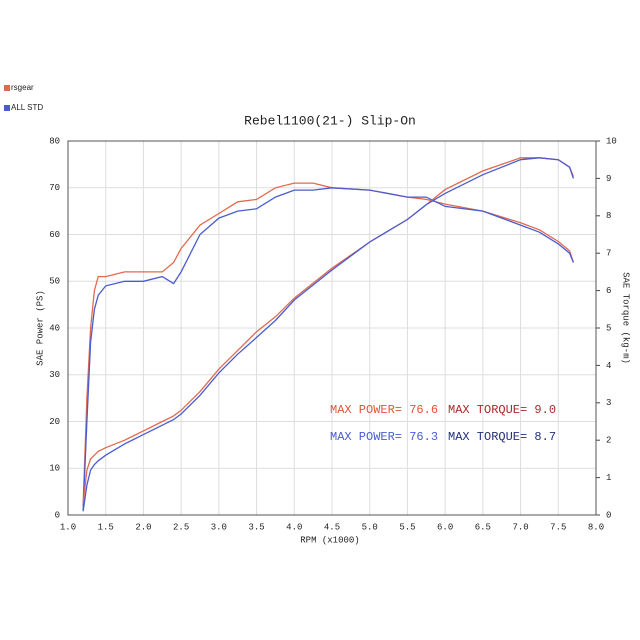 This screenshot has width=640, height=640. Describe the element at coordinates (54, 422) in the screenshot. I see `y-tick-label: 20` at that location.